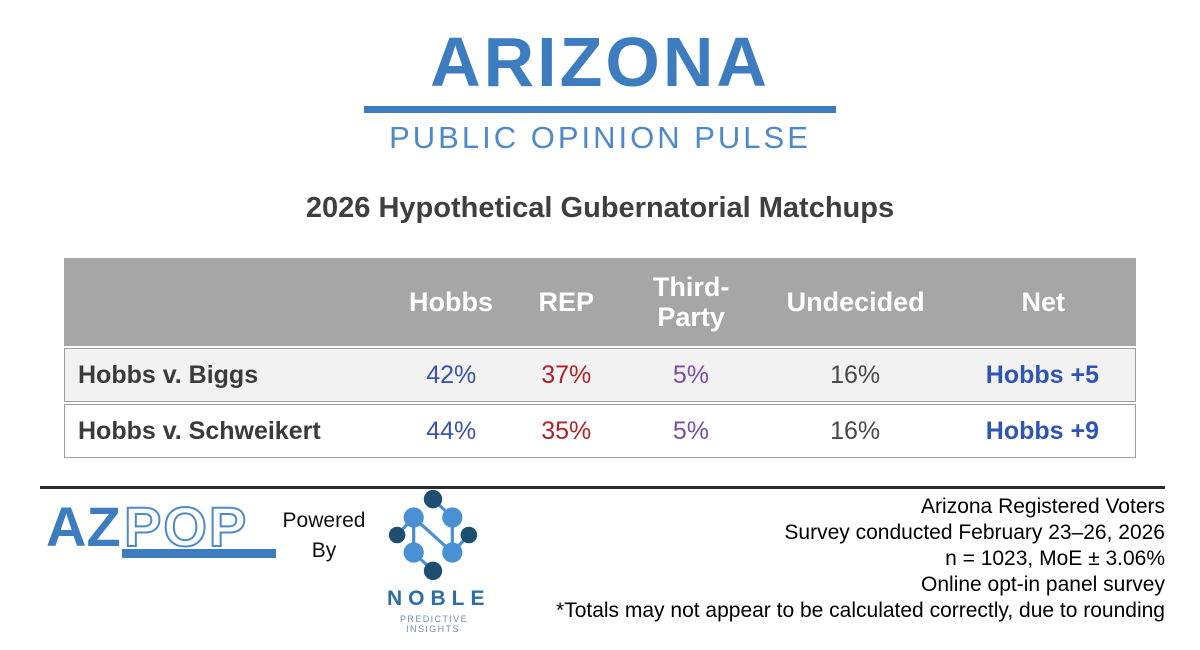  Describe the element at coordinates (324, 520) in the screenshot. I see `powered-by-line1: Powered` at that location.